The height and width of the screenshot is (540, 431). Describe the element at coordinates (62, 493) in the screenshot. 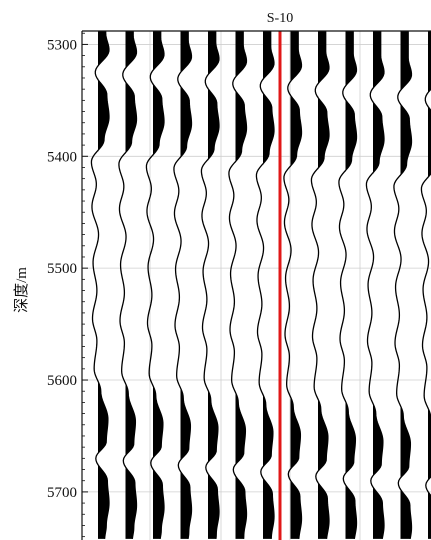

I see `y-tick-label: 5700` at that location.